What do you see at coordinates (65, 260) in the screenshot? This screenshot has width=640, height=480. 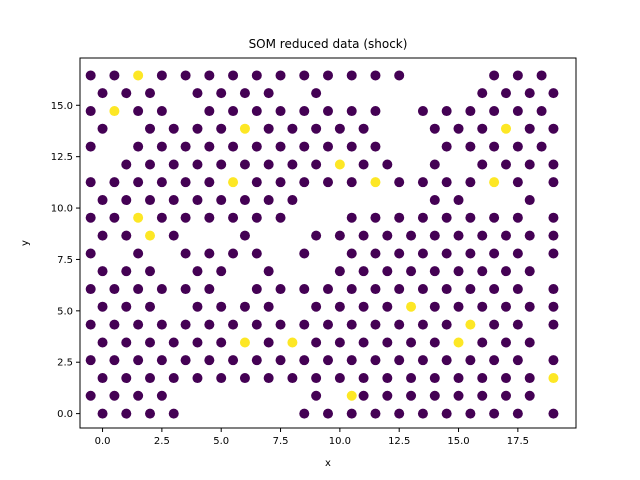 I see `y-tick-label: 7.5` at bounding box center [65, 260].